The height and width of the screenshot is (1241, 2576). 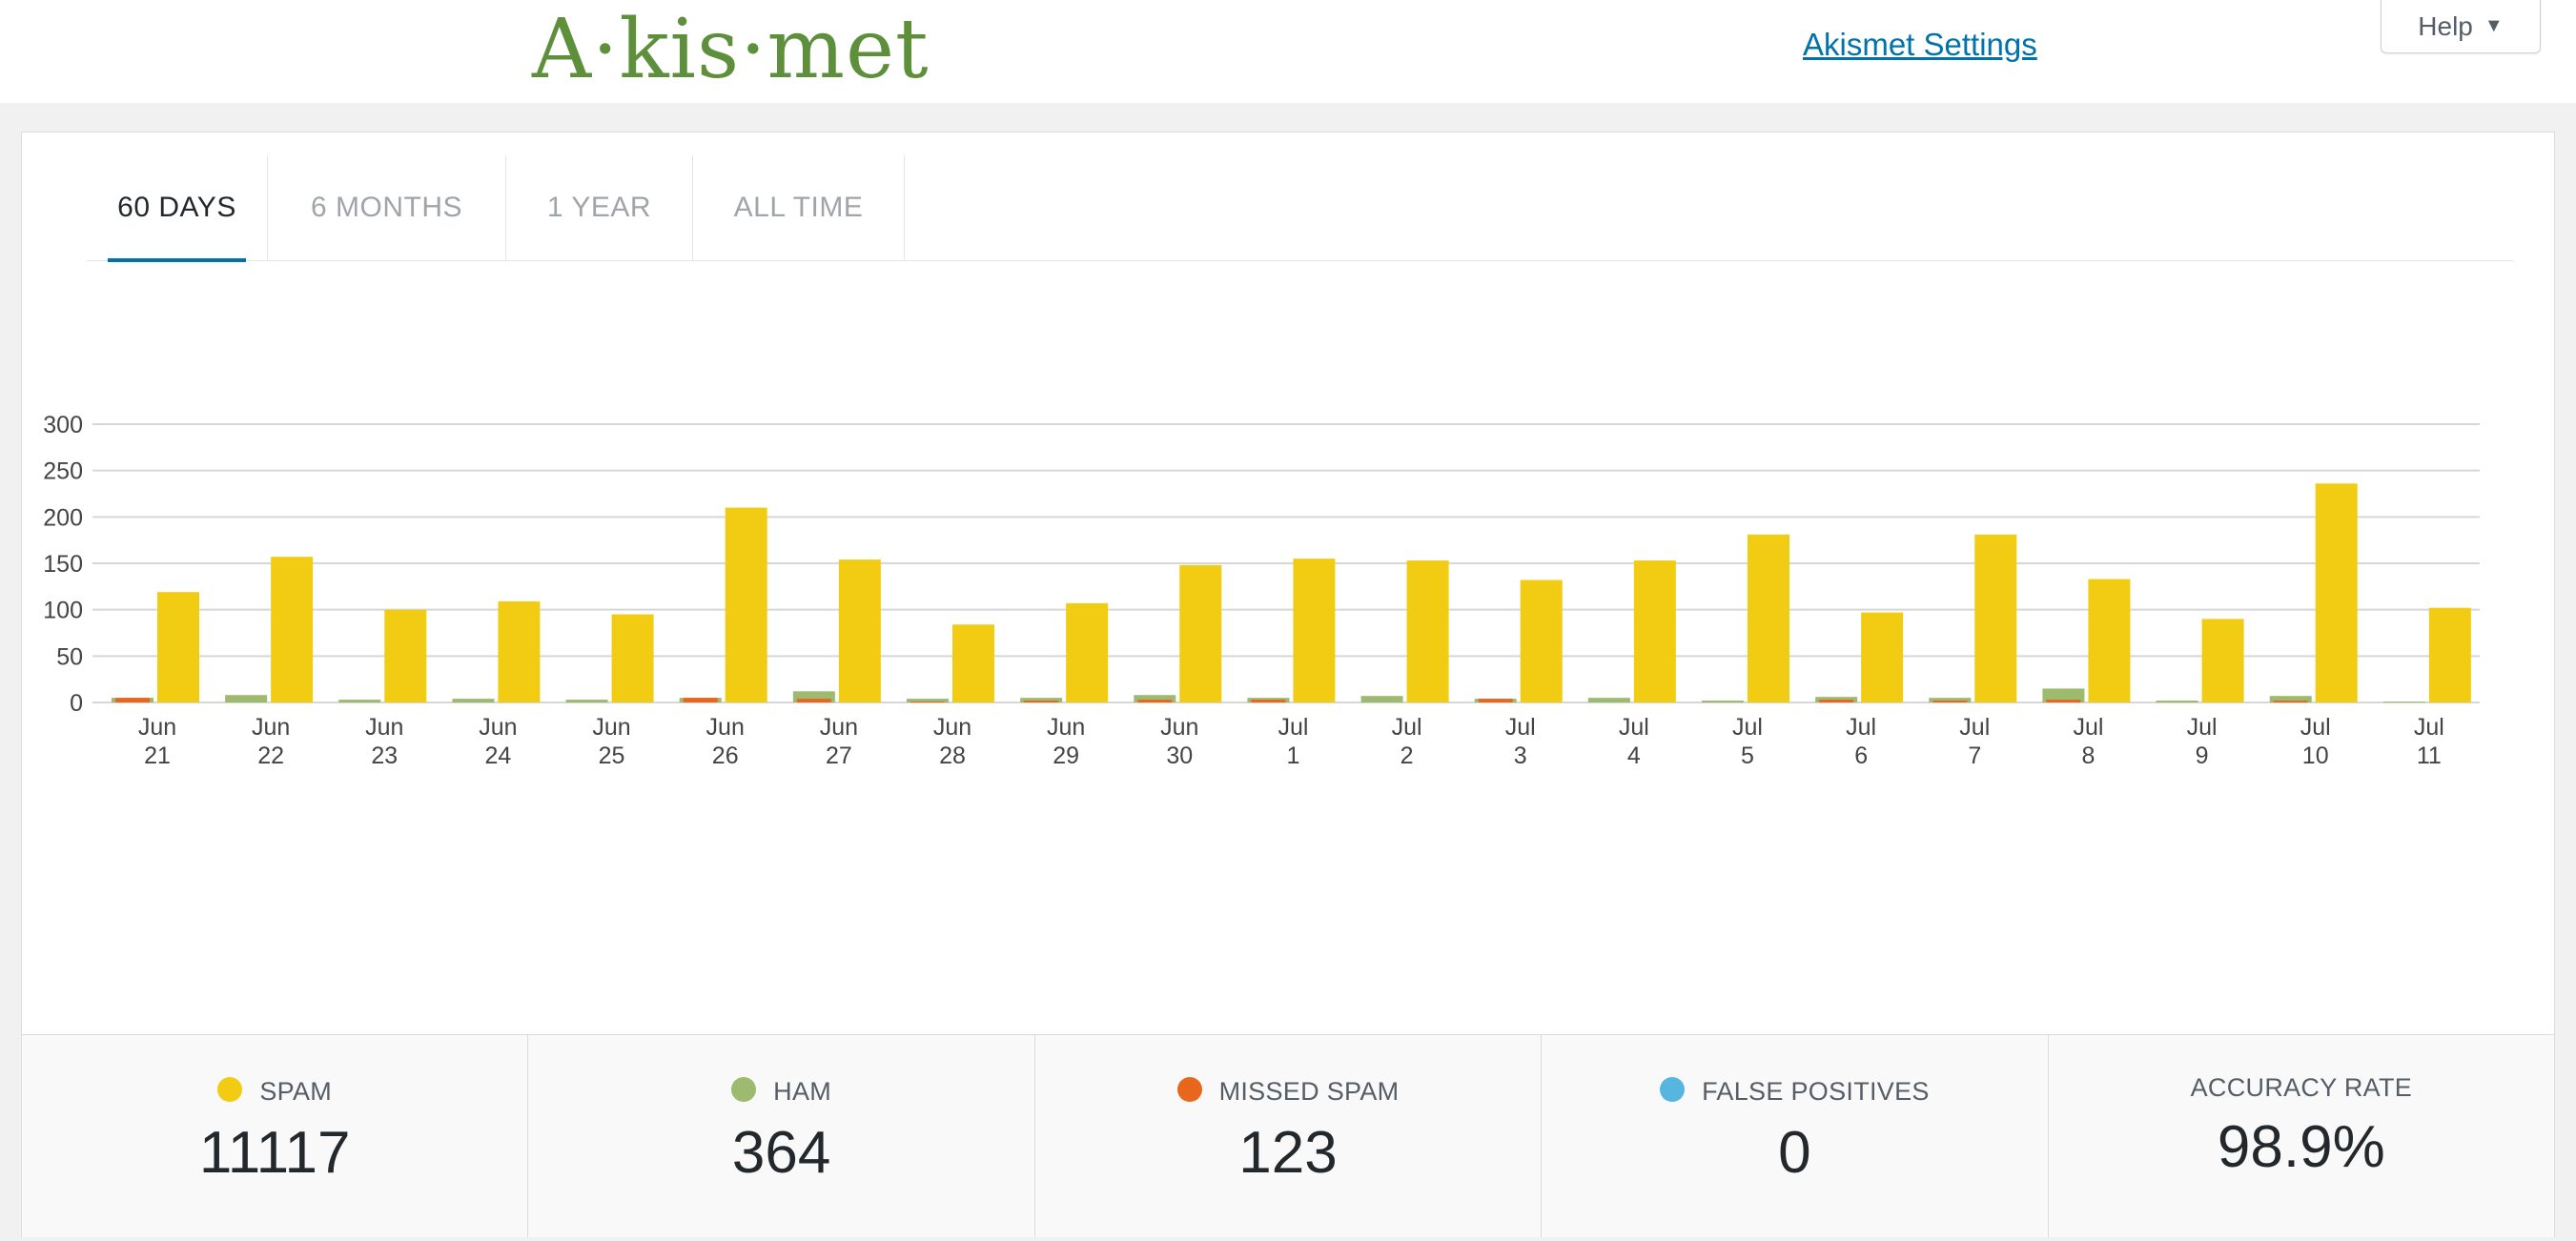 I want to click on stat-spam-label: SPAM, so click(x=296, y=1091).